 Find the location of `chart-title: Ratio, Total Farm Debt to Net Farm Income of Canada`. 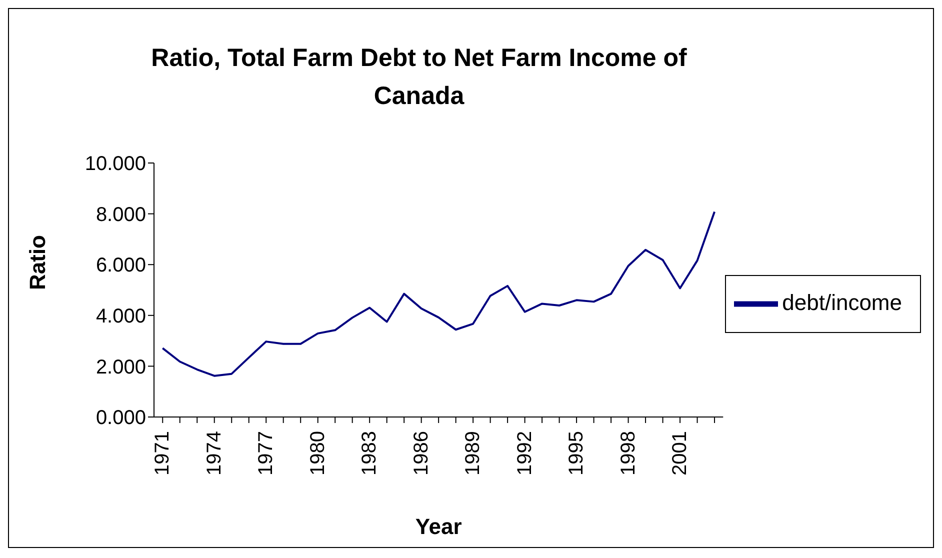

chart-title: Ratio, Total Farm Debt to Net Farm Income of Canada is located at coordinates (419, 77).